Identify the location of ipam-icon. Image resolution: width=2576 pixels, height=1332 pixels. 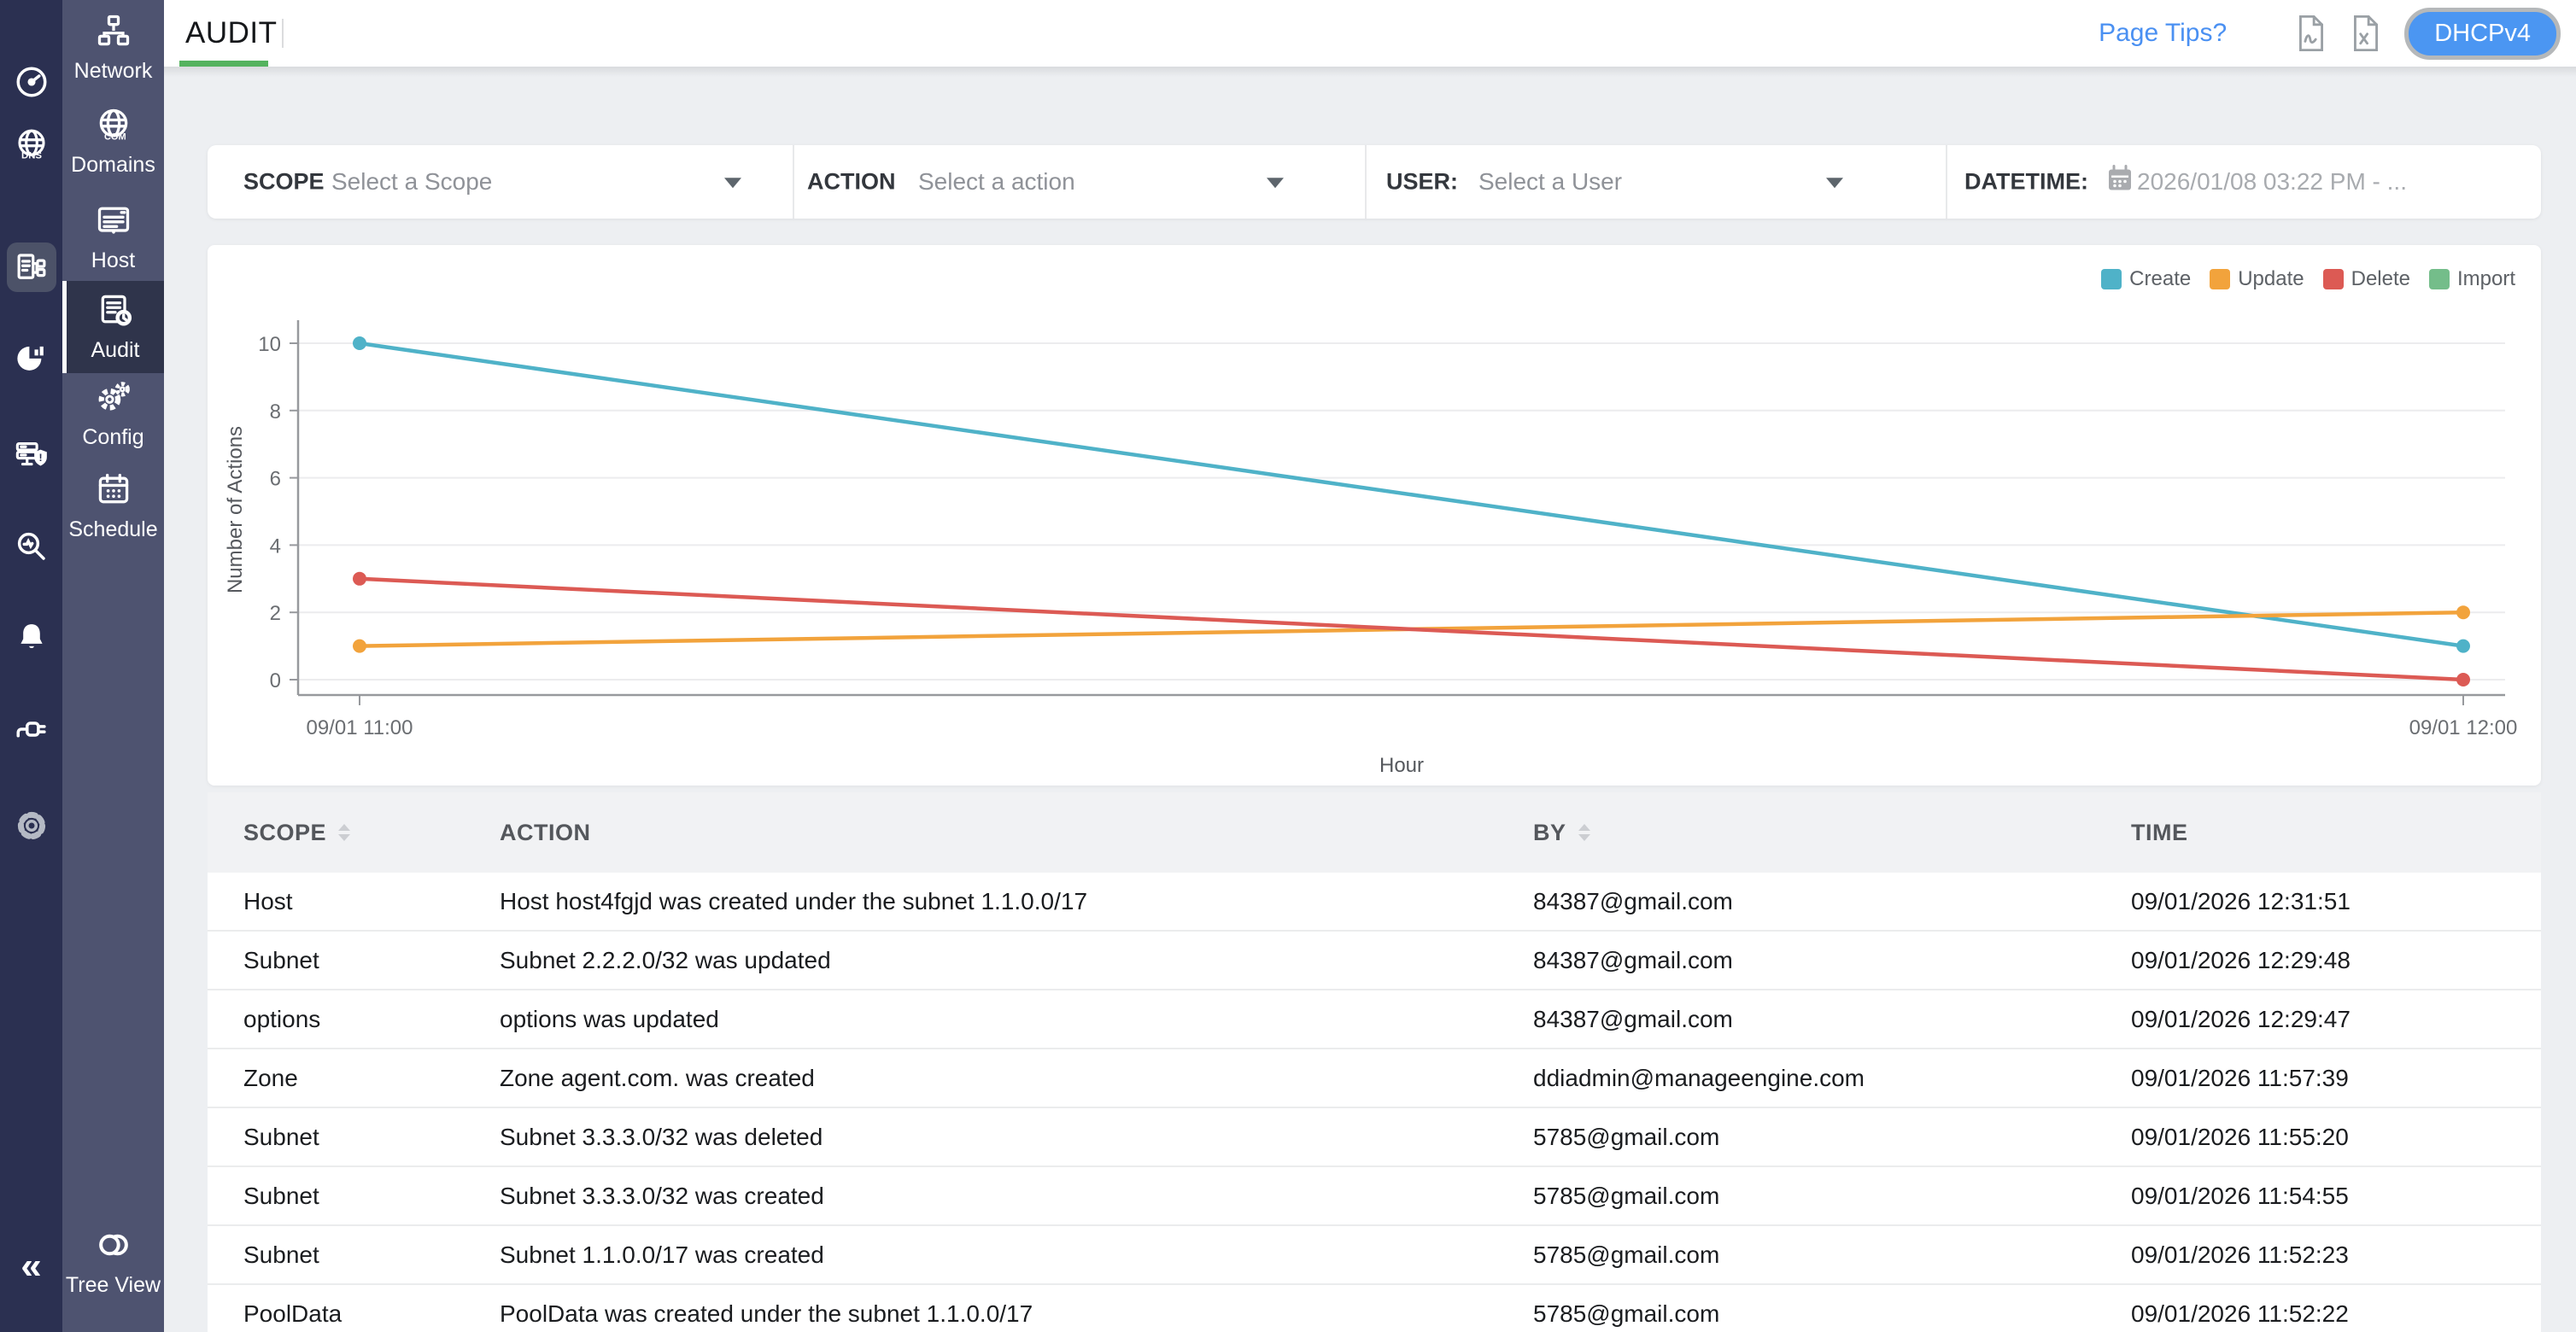
(31, 267).